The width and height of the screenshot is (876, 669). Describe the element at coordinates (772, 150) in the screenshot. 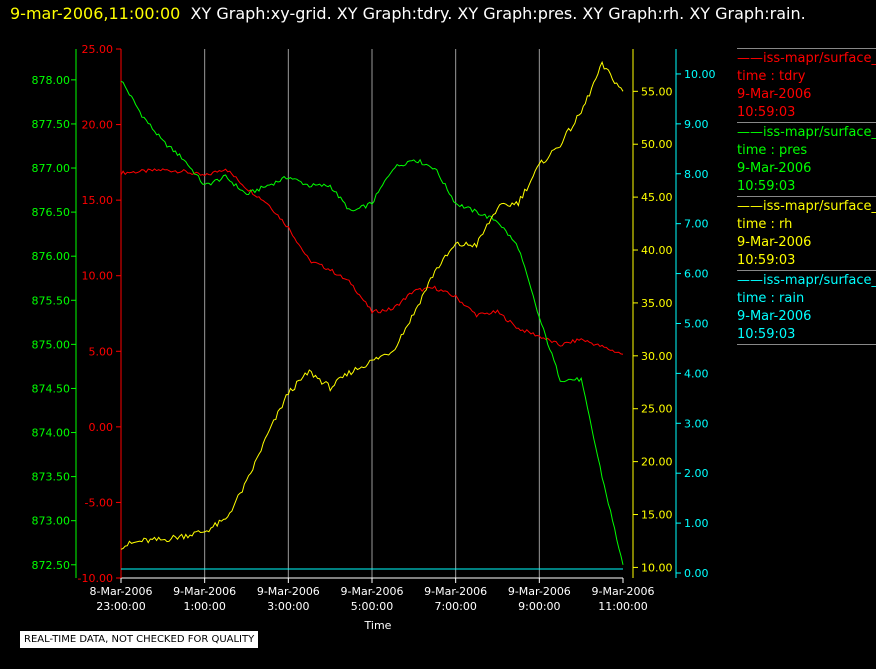

I see `legend-text: time : pres` at that location.